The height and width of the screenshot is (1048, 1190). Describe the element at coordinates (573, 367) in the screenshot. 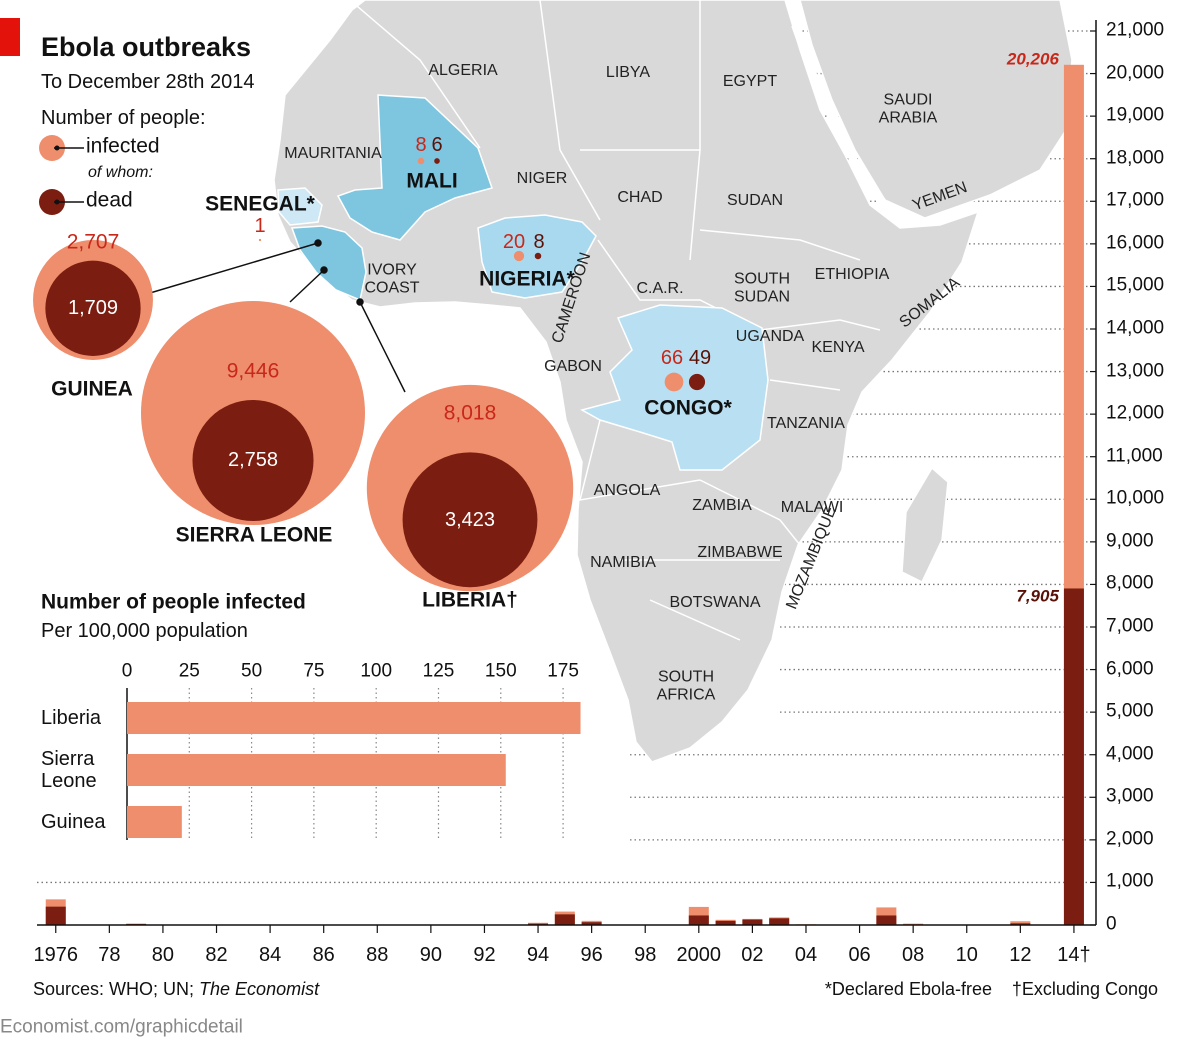

I see `country-label: GABON` at that location.